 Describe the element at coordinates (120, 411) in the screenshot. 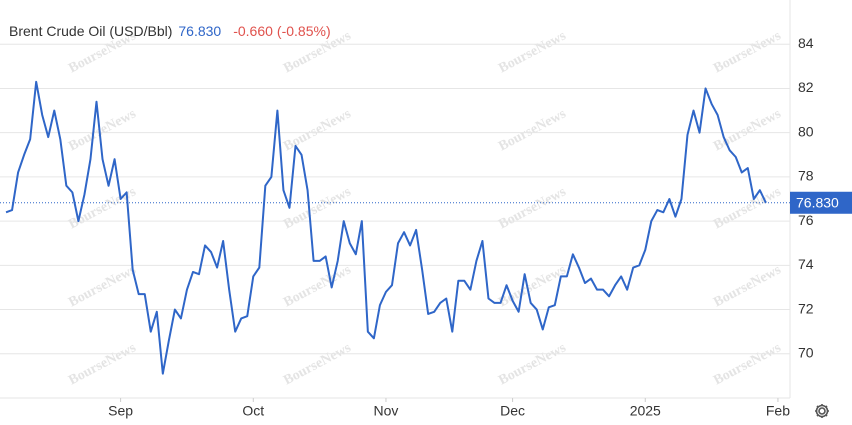

I see `x-tick-label: Sep` at that location.